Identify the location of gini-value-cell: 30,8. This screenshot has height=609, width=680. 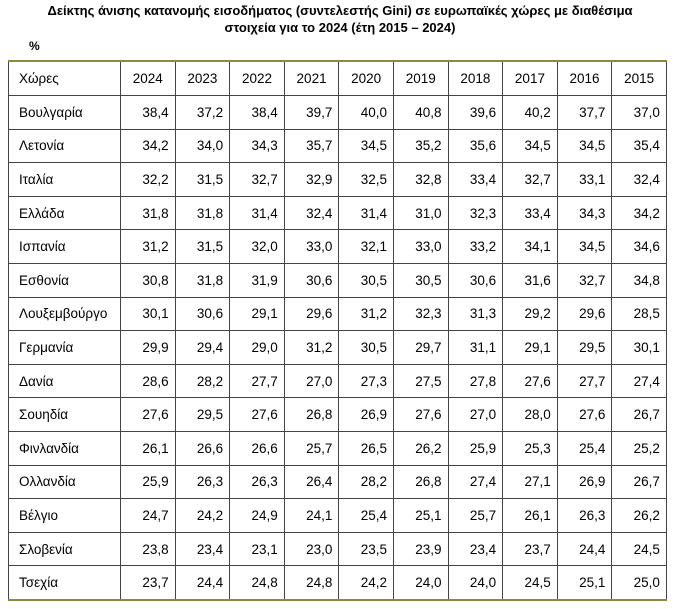
(148, 280).